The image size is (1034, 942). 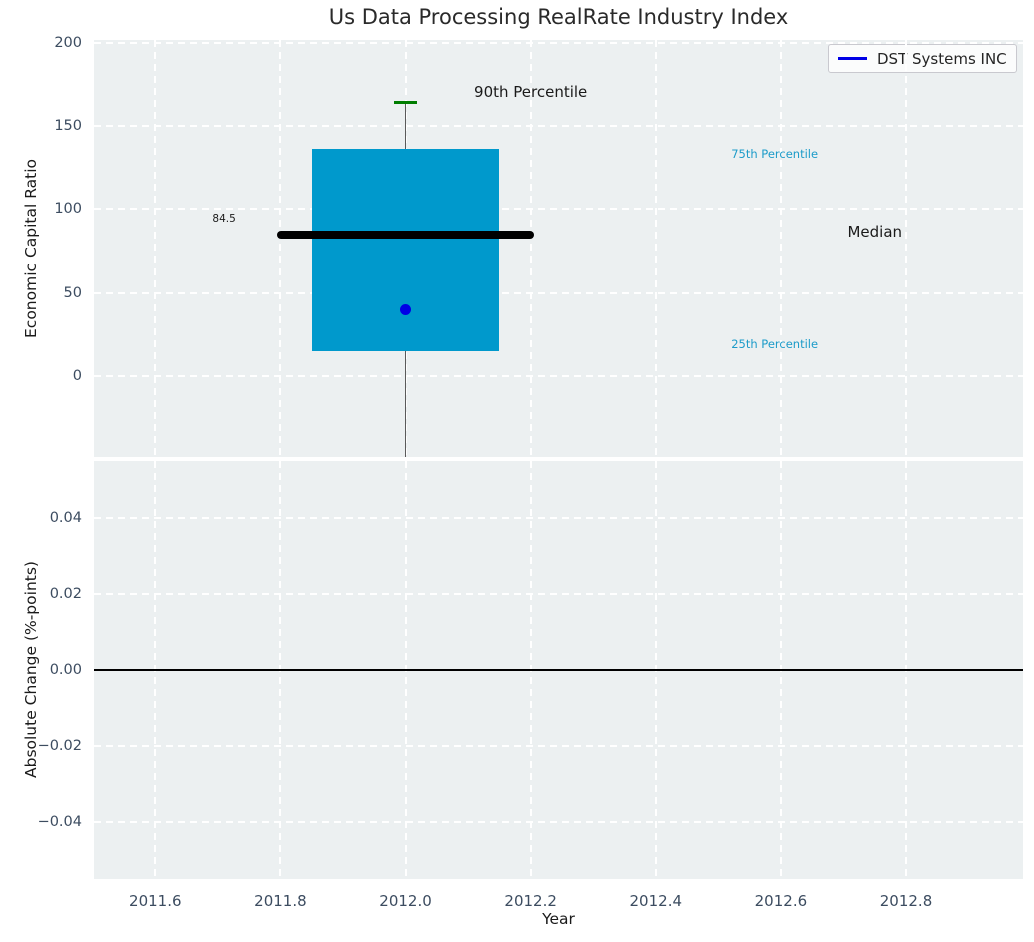 What do you see at coordinates (775, 154) in the screenshot?
I see `annotation-75th-percentile: 75th Percentile` at bounding box center [775, 154].